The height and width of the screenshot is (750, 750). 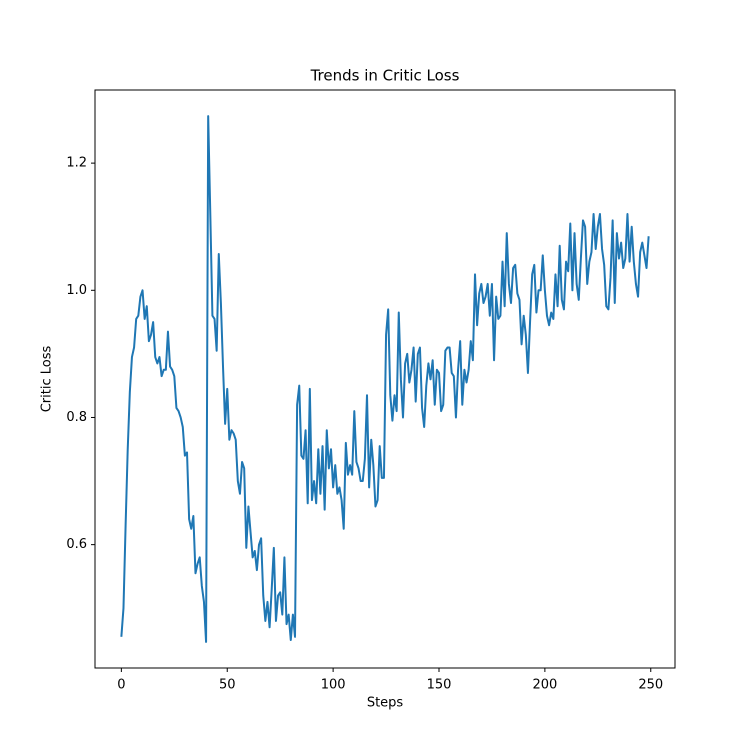 What do you see at coordinates (76, 163) in the screenshot?
I see `y-tick-label: 1.2` at bounding box center [76, 163].